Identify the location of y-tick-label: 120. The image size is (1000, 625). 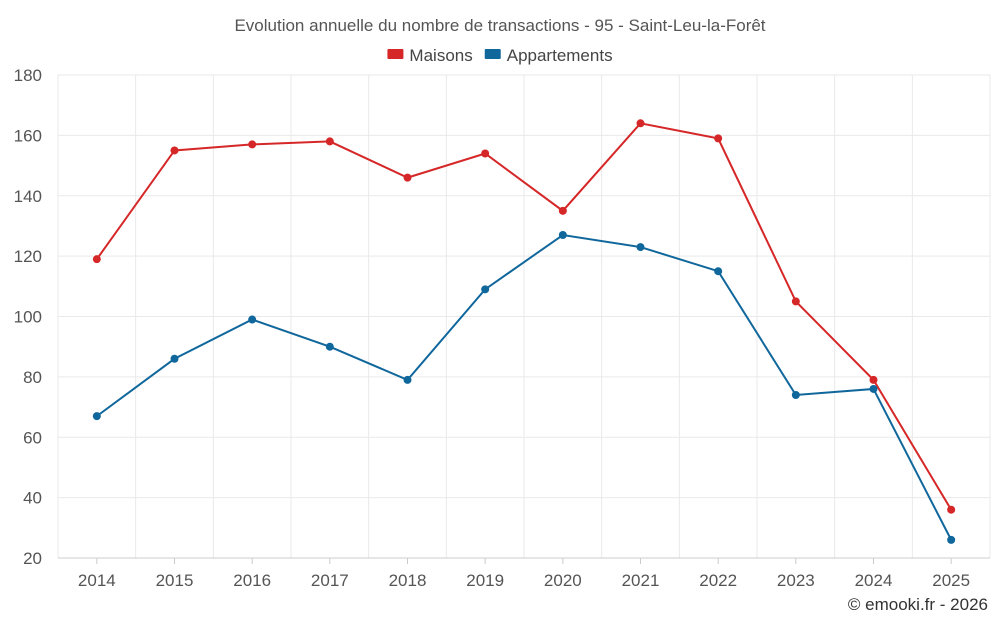
(28, 256).